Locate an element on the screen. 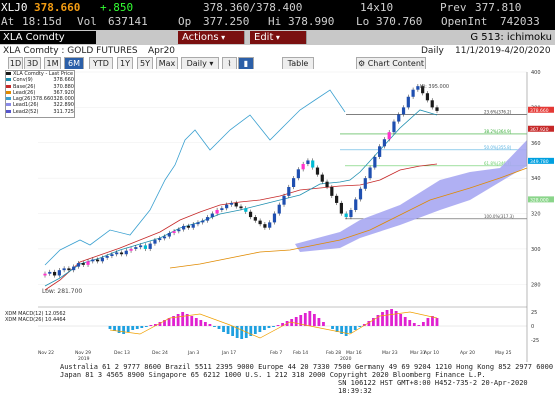 Image resolution: width=555 pixels, height=400 pixels. time-label: At is located at coordinates (8, 21).